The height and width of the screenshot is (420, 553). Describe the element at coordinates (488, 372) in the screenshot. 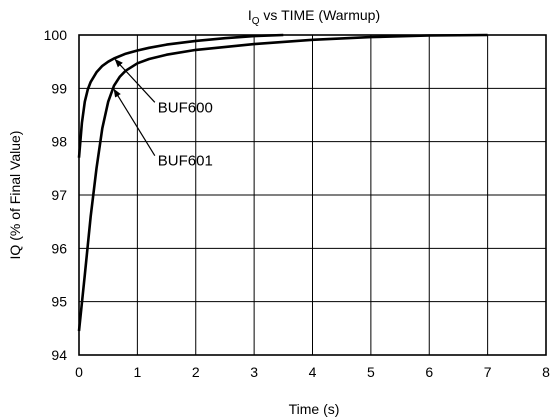

I see `x-tick-label: 7` at that location.